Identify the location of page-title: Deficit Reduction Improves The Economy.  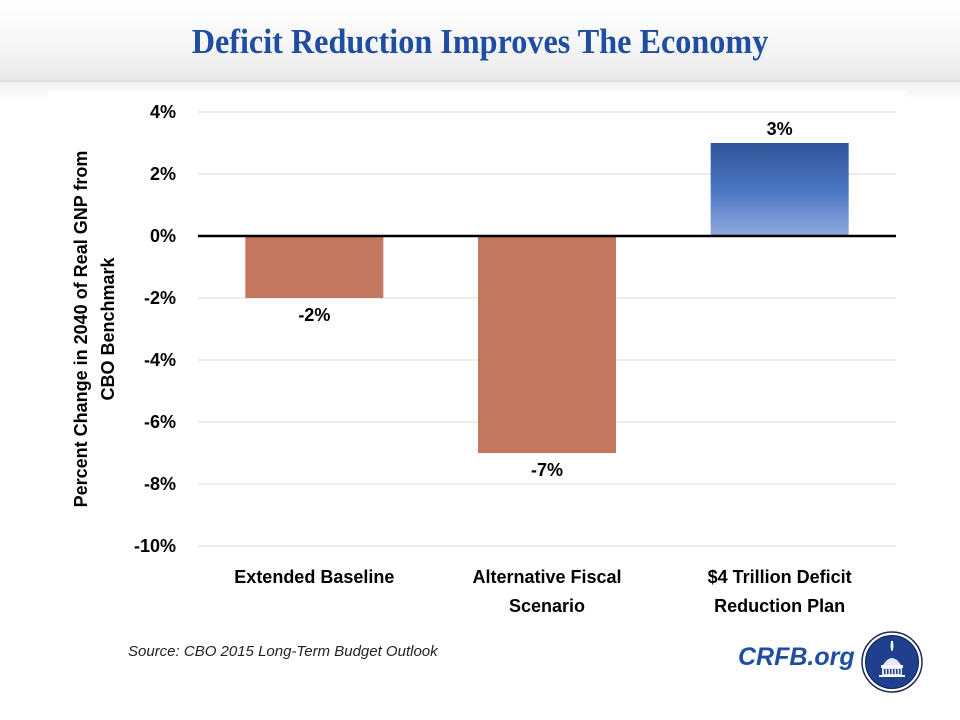
(480, 41).